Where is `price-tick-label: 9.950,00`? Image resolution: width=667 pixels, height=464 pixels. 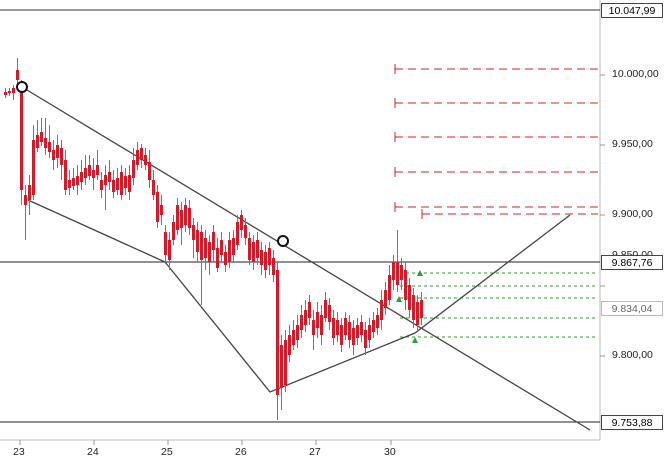
price-tick-label: 9.950,00 is located at coordinates (632, 144).